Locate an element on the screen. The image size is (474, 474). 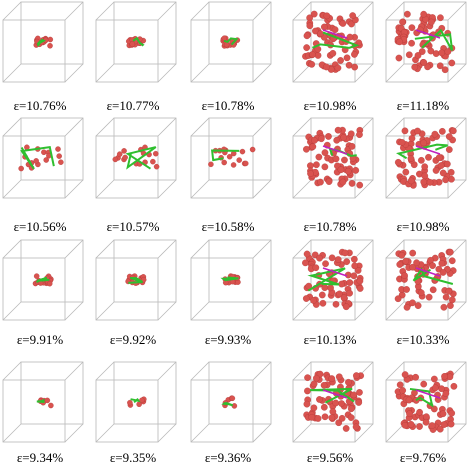
strain-label: ε=11.18% is located at coordinates (423, 105).